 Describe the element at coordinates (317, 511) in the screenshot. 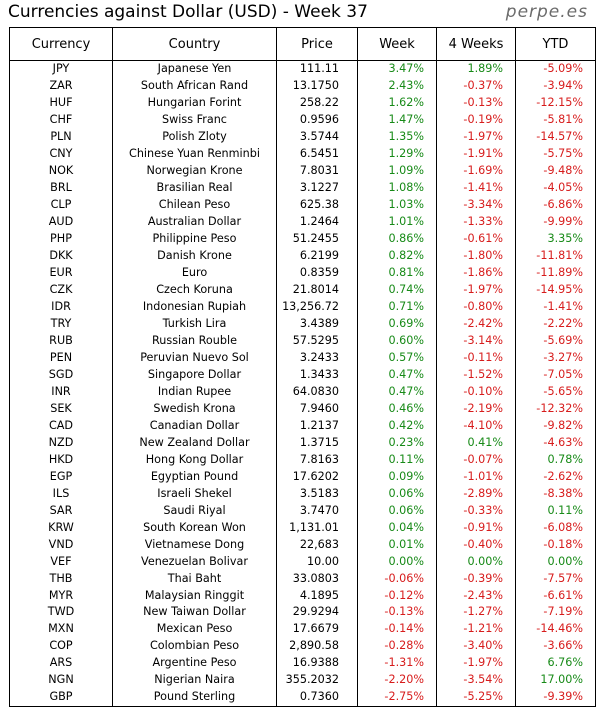

I see `price-cell: 3.7470` at that location.